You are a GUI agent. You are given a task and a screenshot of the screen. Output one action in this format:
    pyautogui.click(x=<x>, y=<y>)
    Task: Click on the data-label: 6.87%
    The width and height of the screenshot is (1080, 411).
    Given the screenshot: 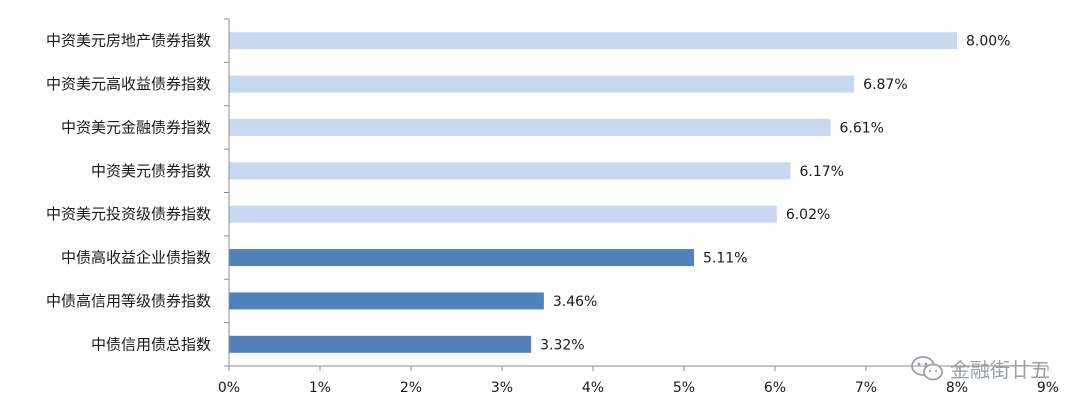 What is the action you would take?
    pyautogui.click(x=885, y=85)
    